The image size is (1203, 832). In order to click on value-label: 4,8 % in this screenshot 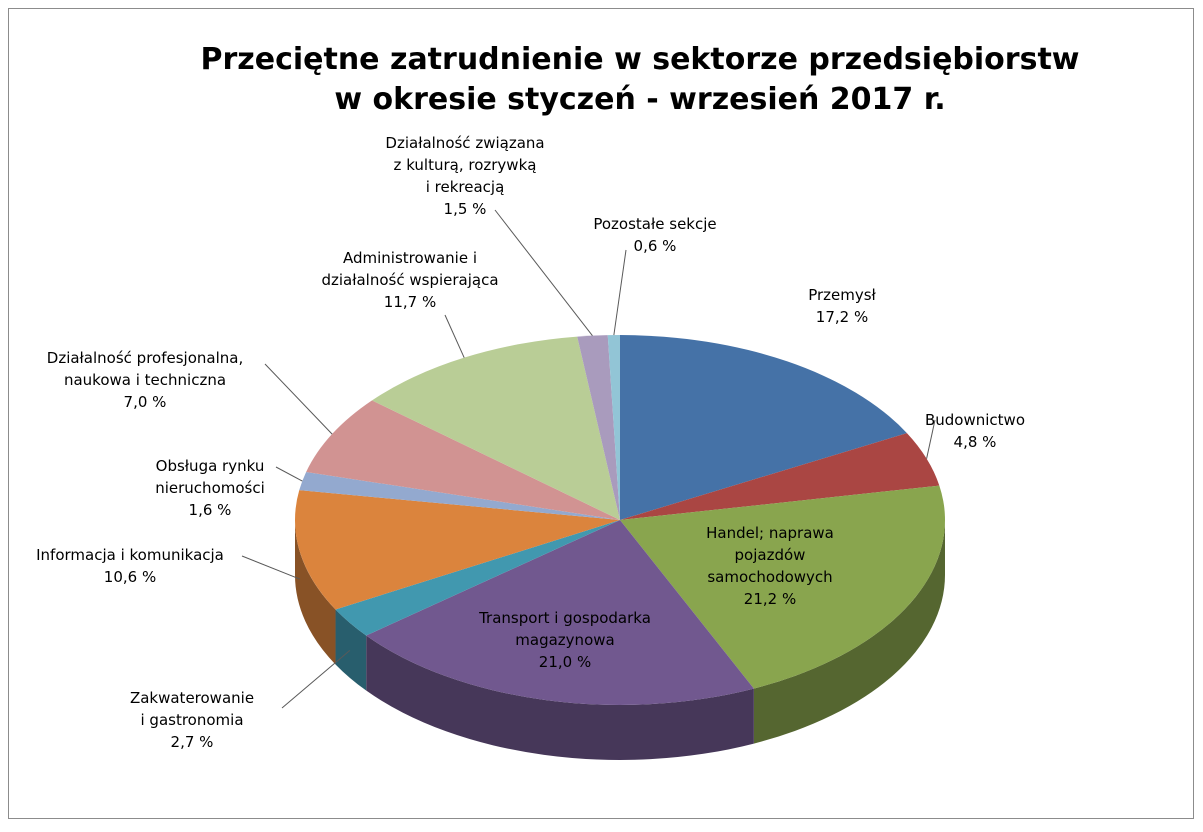, I will do `click(975, 442)`.